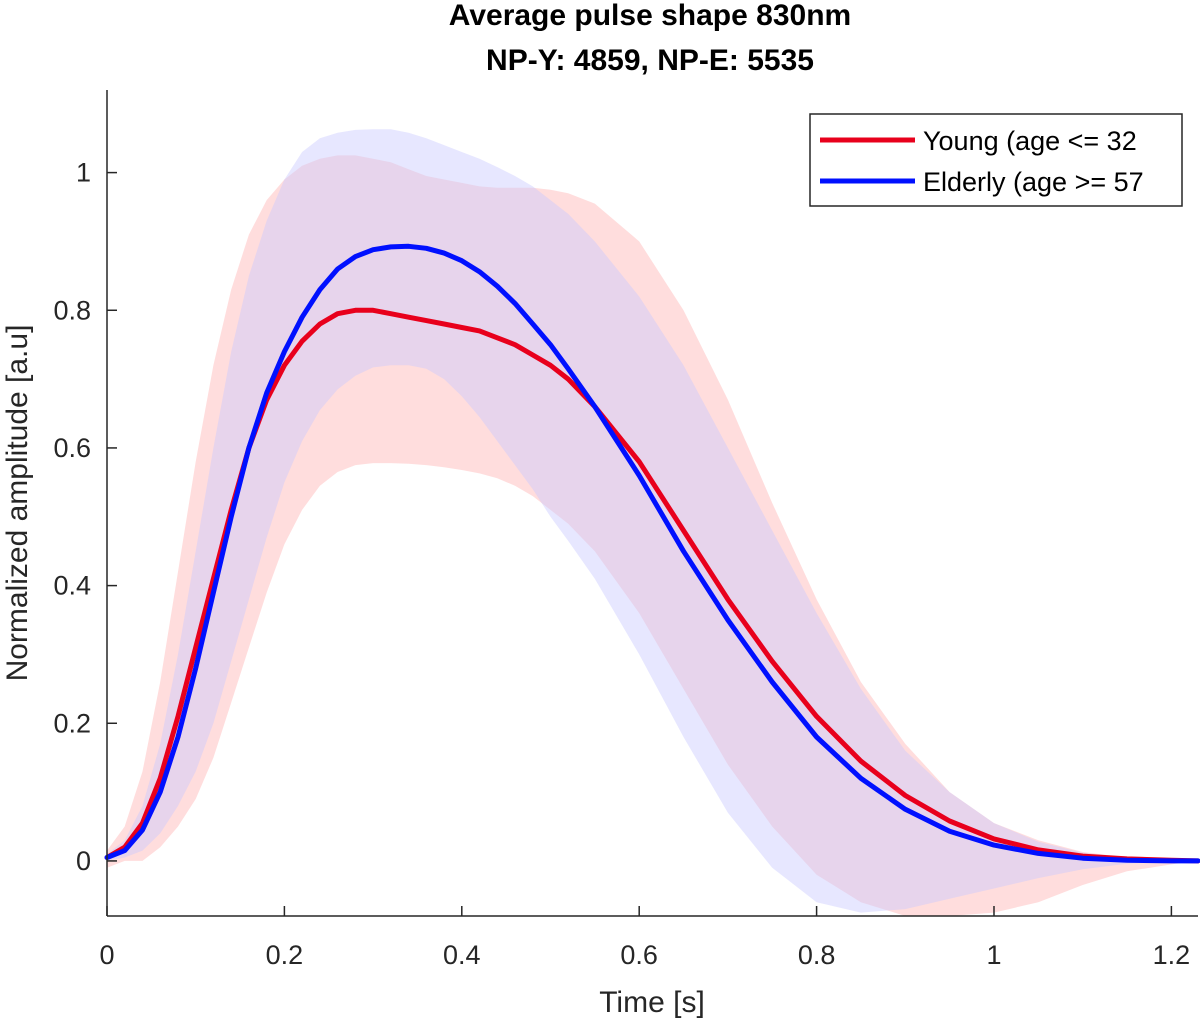 The height and width of the screenshot is (1021, 1200). I want to click on legend-box, so click(996, 160).